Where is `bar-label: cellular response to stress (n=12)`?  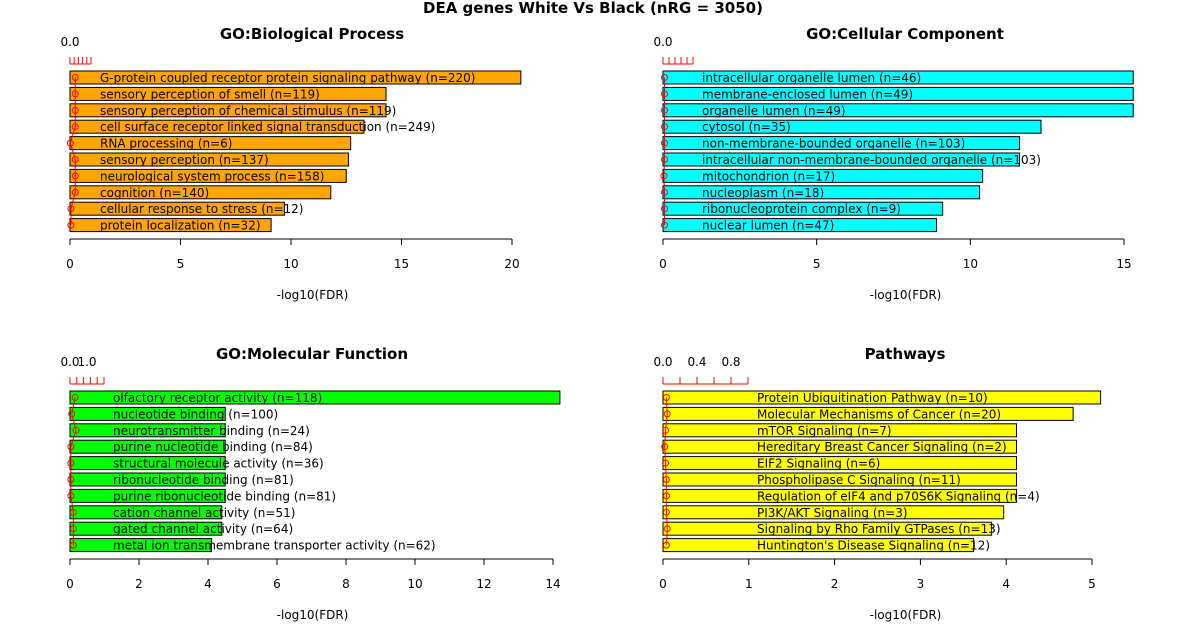 bar-label: cellular response to stress (n=12) is located at coordinates (202, 209).